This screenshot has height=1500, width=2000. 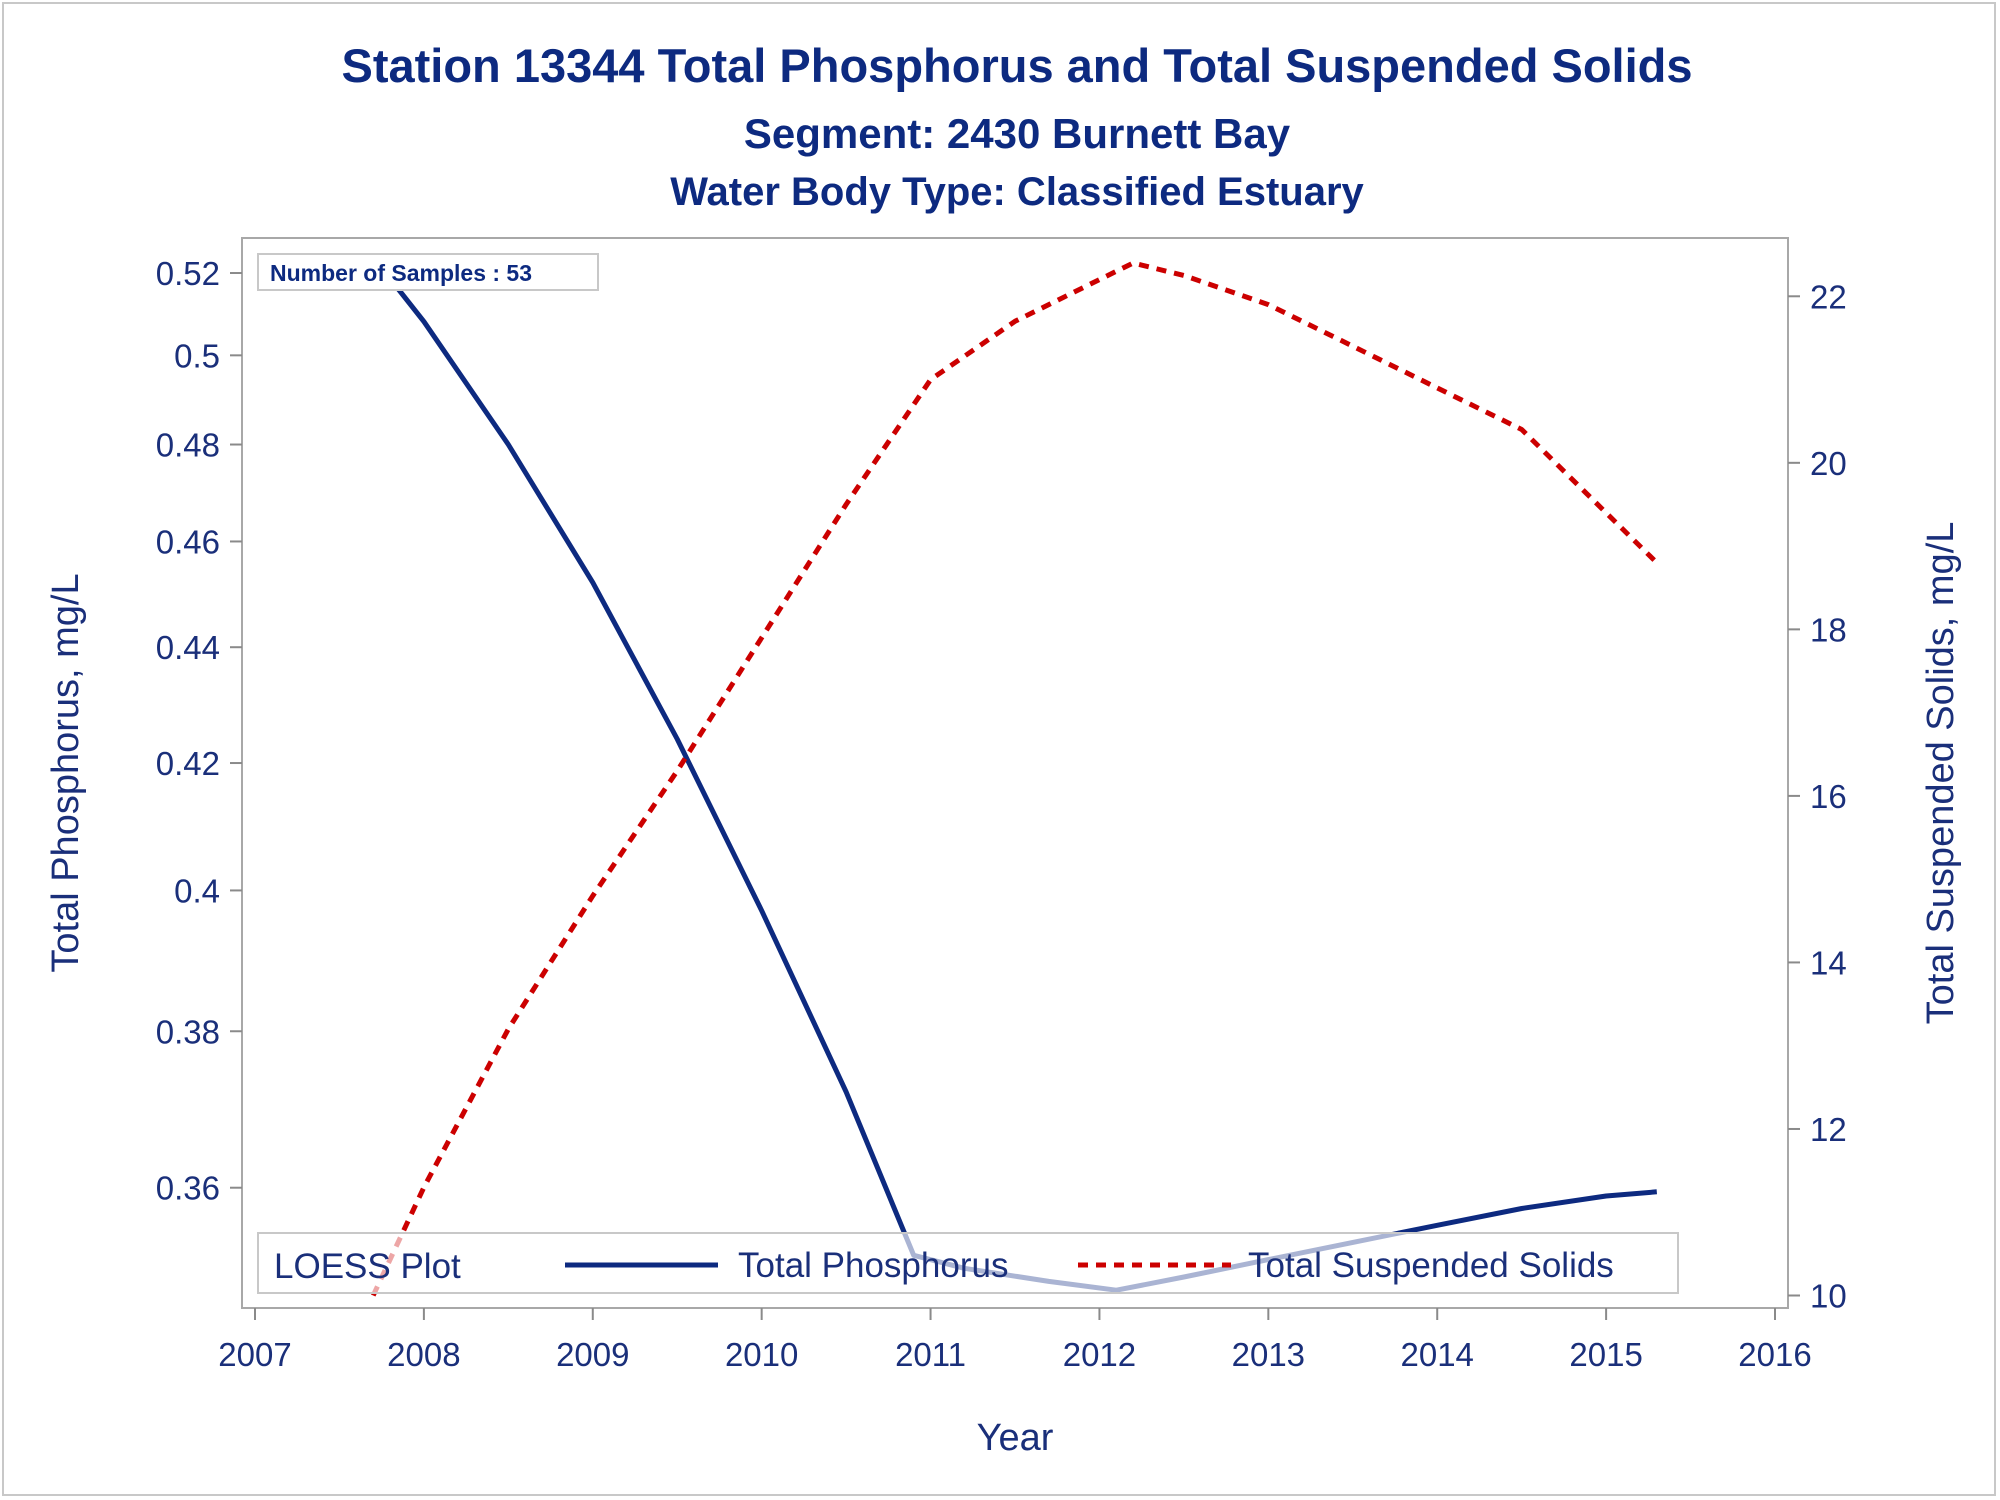 I want to click on x-tick-label: 2016, so click(x=1774, y=1354).